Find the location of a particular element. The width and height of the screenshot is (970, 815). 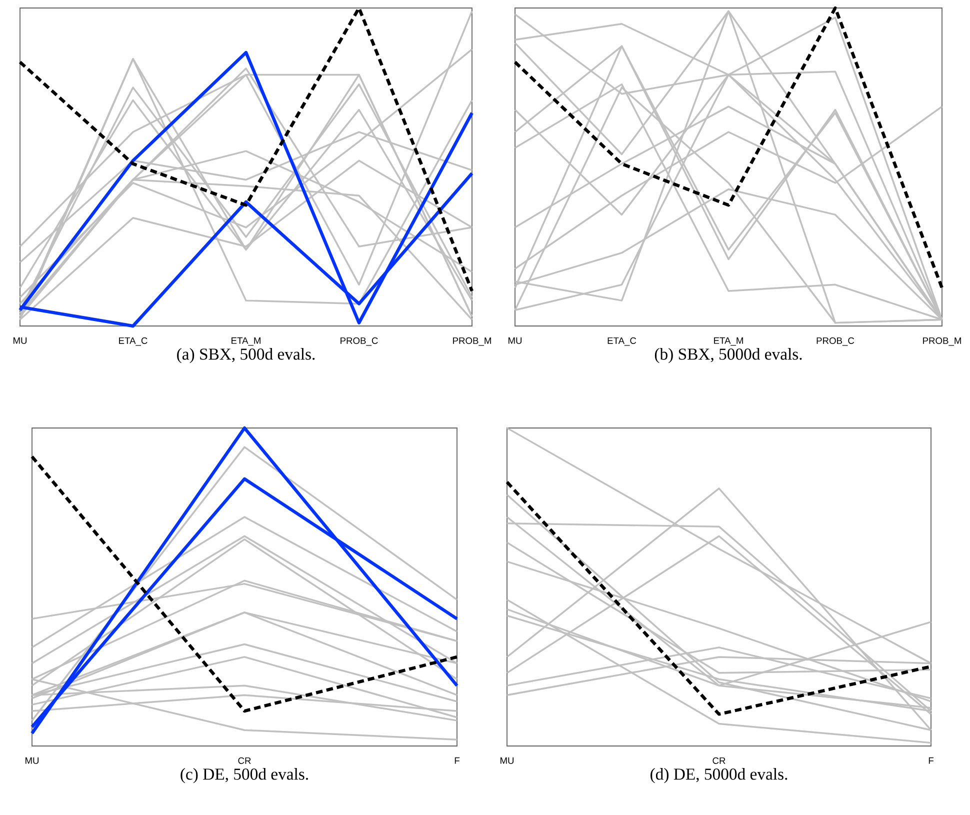

text: (d) DE, 5000d evals. is located at coordinates (719, 776).